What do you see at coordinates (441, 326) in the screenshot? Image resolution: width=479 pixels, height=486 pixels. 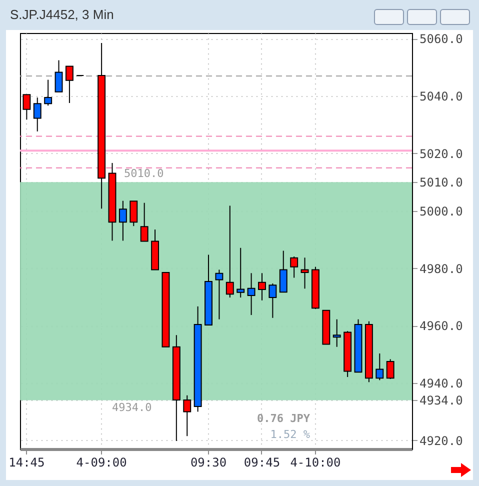 I see `y-tick-label: 4960.0` at bounding box center [441, 326].